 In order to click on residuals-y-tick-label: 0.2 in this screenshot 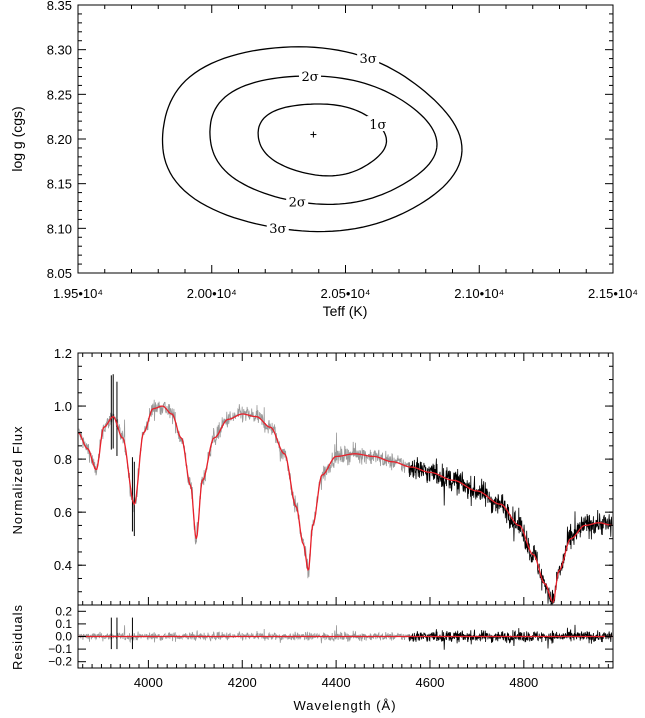, I will do `click(63, 611)`.